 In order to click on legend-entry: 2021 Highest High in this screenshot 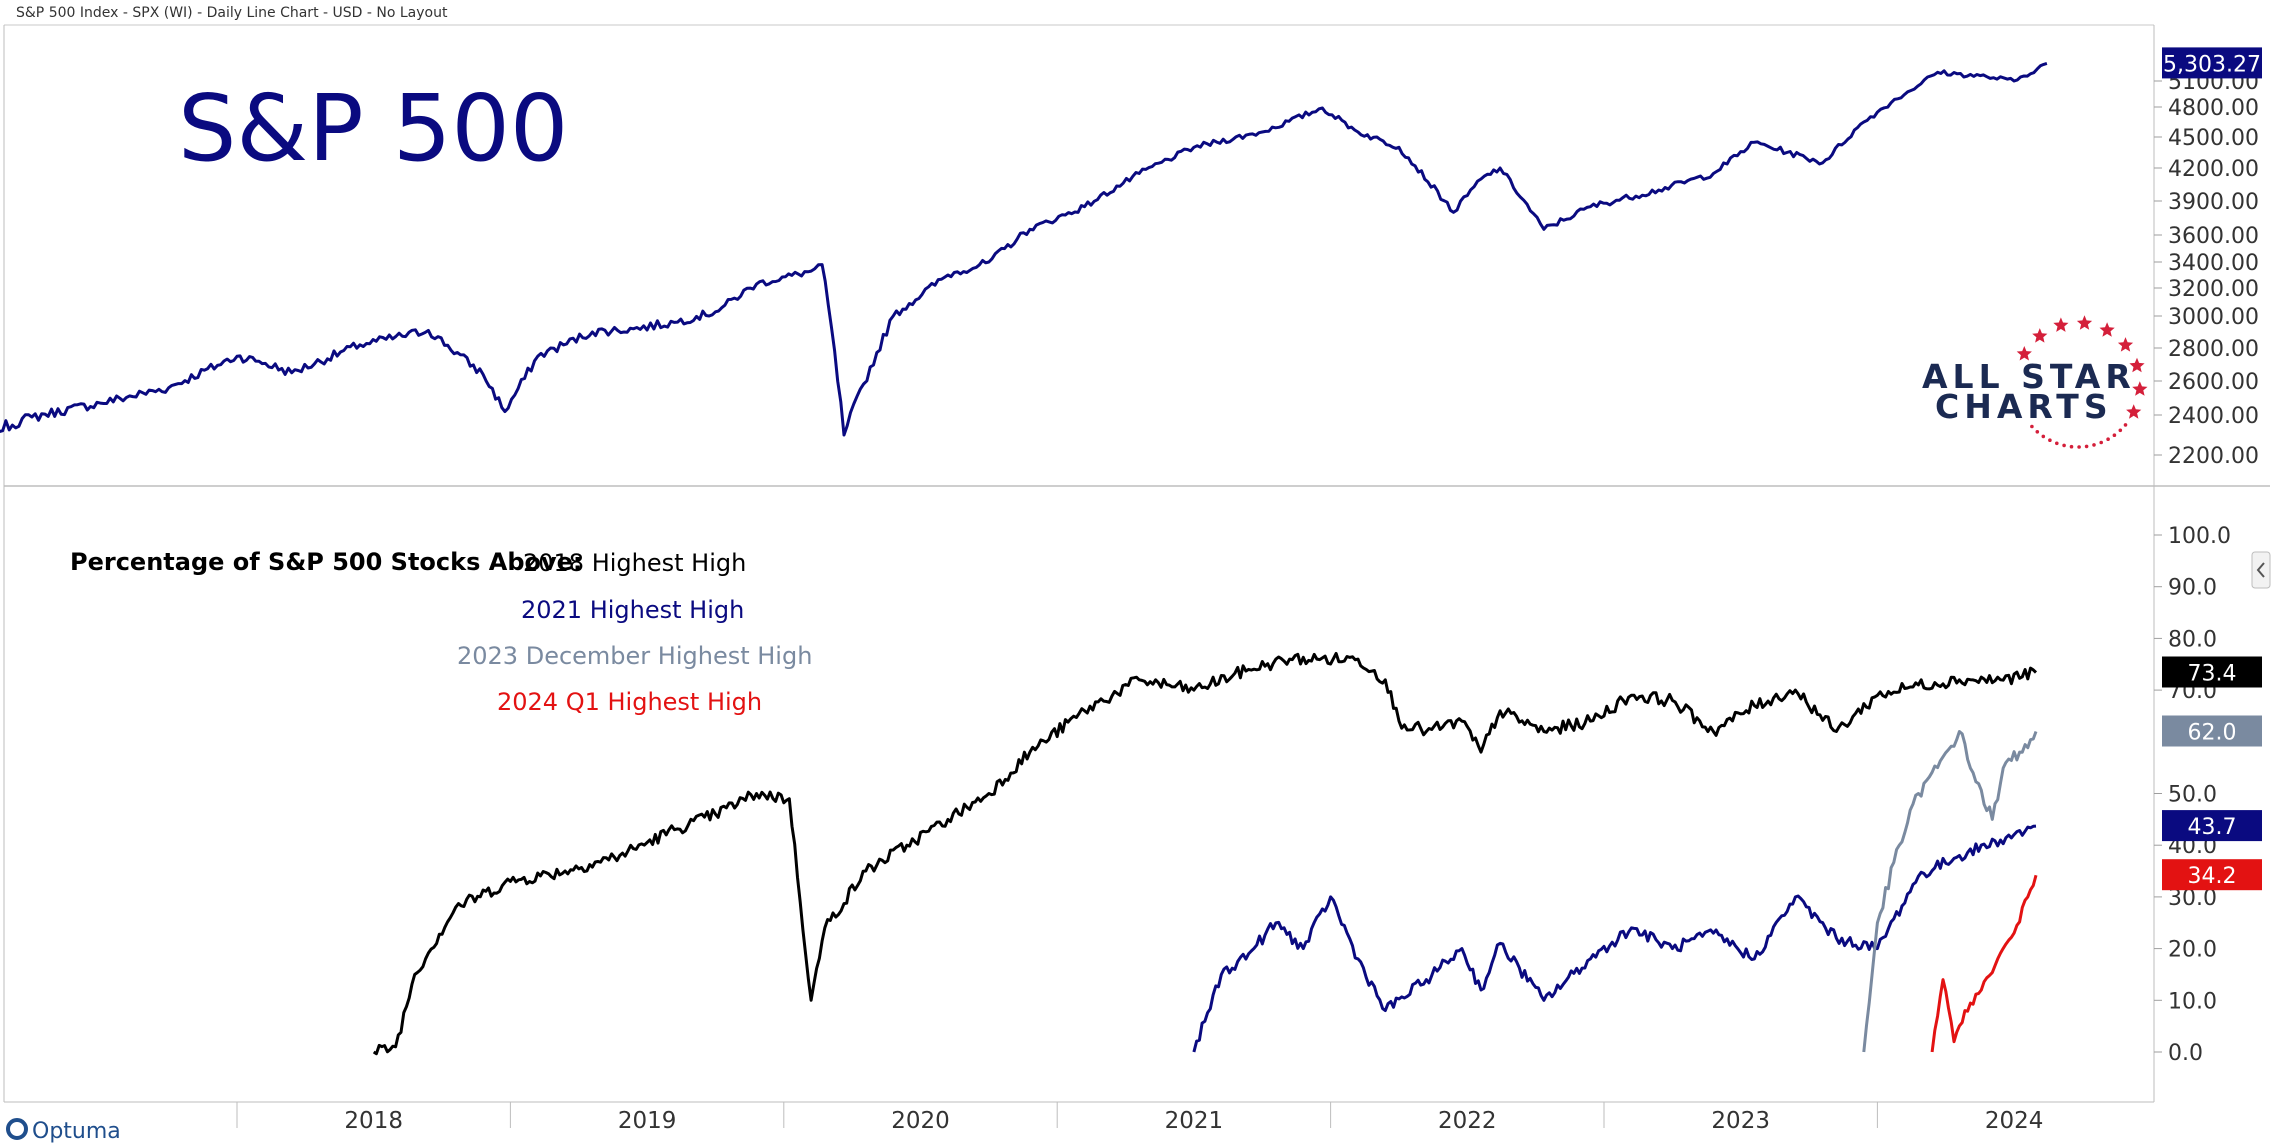, I will do `click(632, 610)`.